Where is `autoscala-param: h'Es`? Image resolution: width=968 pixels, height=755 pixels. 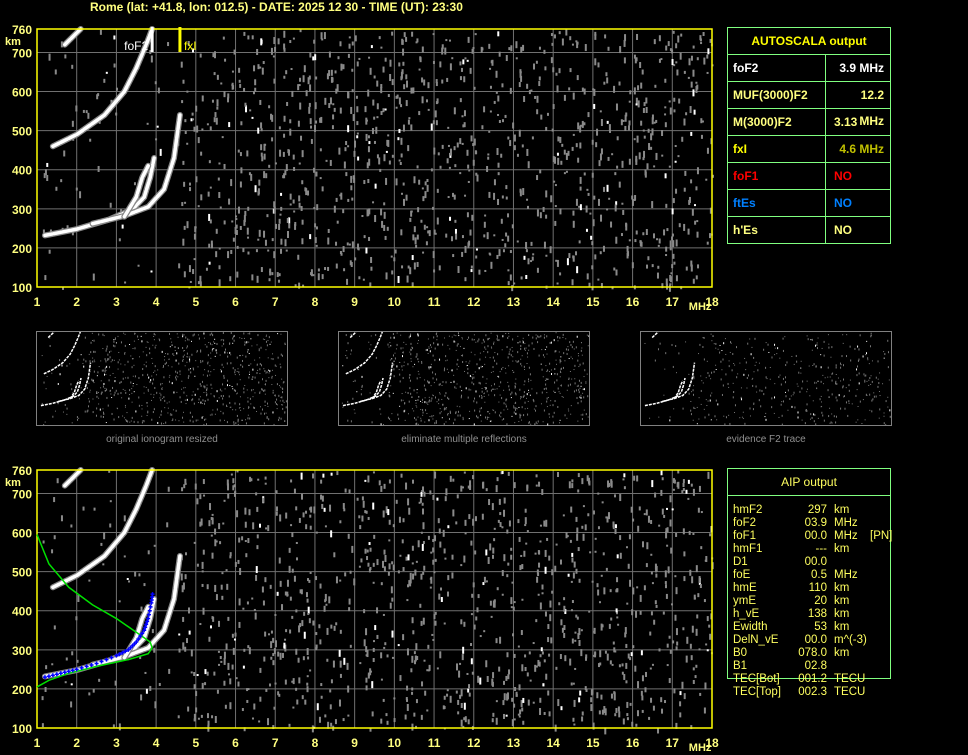 autoscala-param: h'Es is located at coordinates (777, 230).